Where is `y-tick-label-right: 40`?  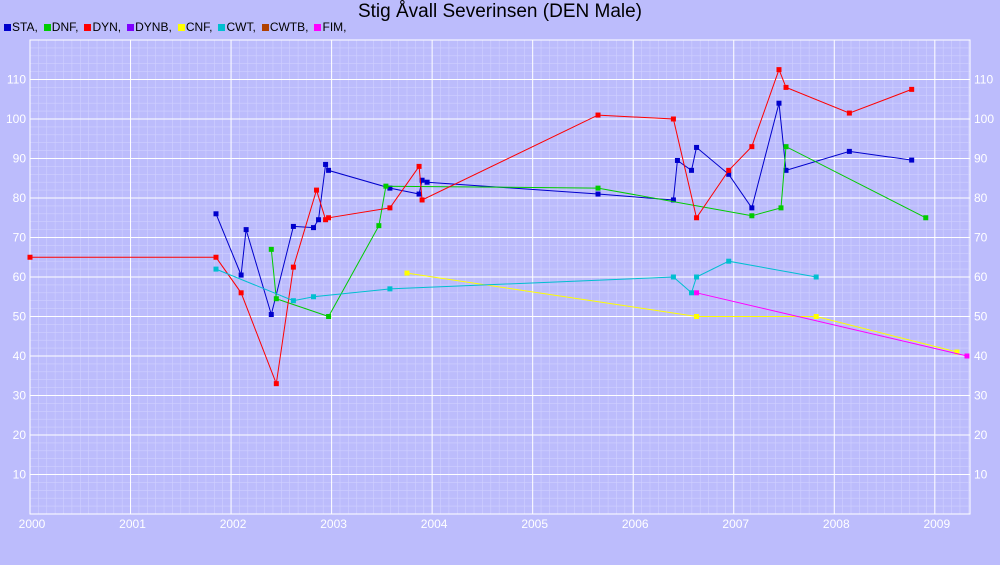
y-tick-label-right: 40 is located at coordinates (981, 356).